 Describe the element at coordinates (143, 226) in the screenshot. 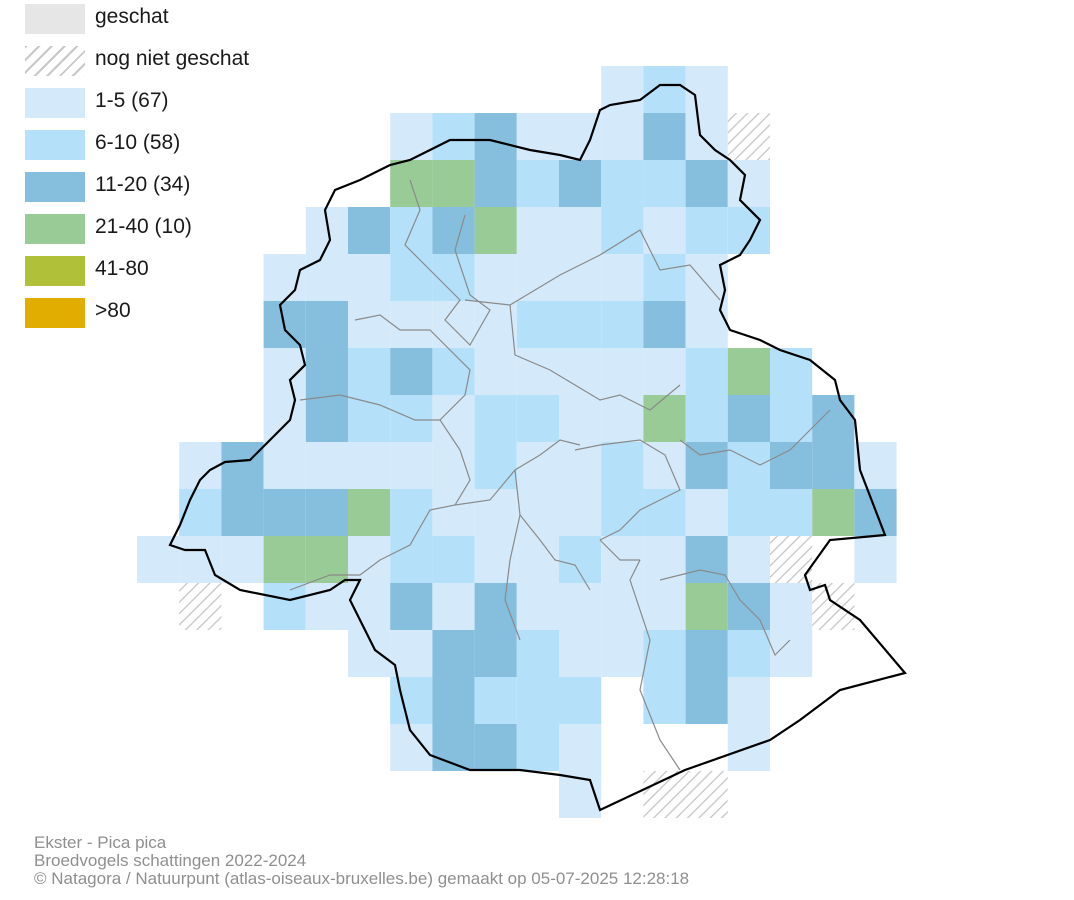

I see `legend-label: 21-40 (10)` at that location.